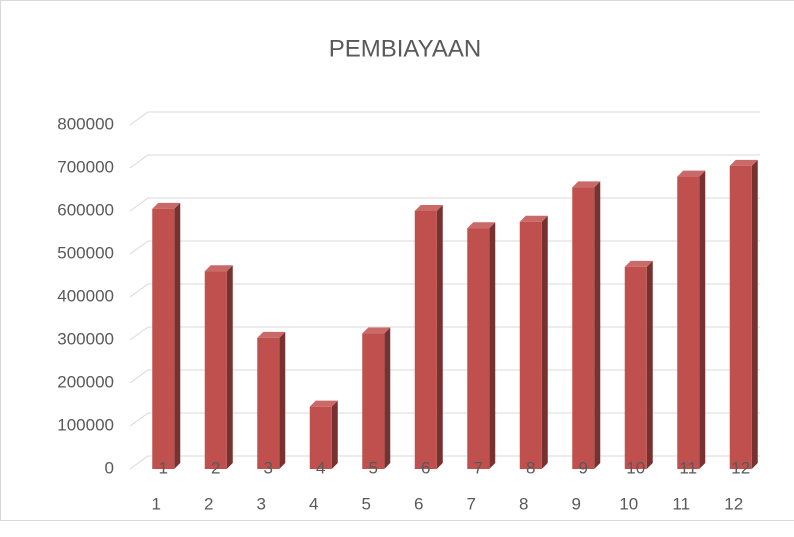 The width and height of the screenshot is (794, 537). What do you see at coordinates (85, 166) in the screenshot?
I see `y-tick-label: 700000` at bounding box center [85, 166].